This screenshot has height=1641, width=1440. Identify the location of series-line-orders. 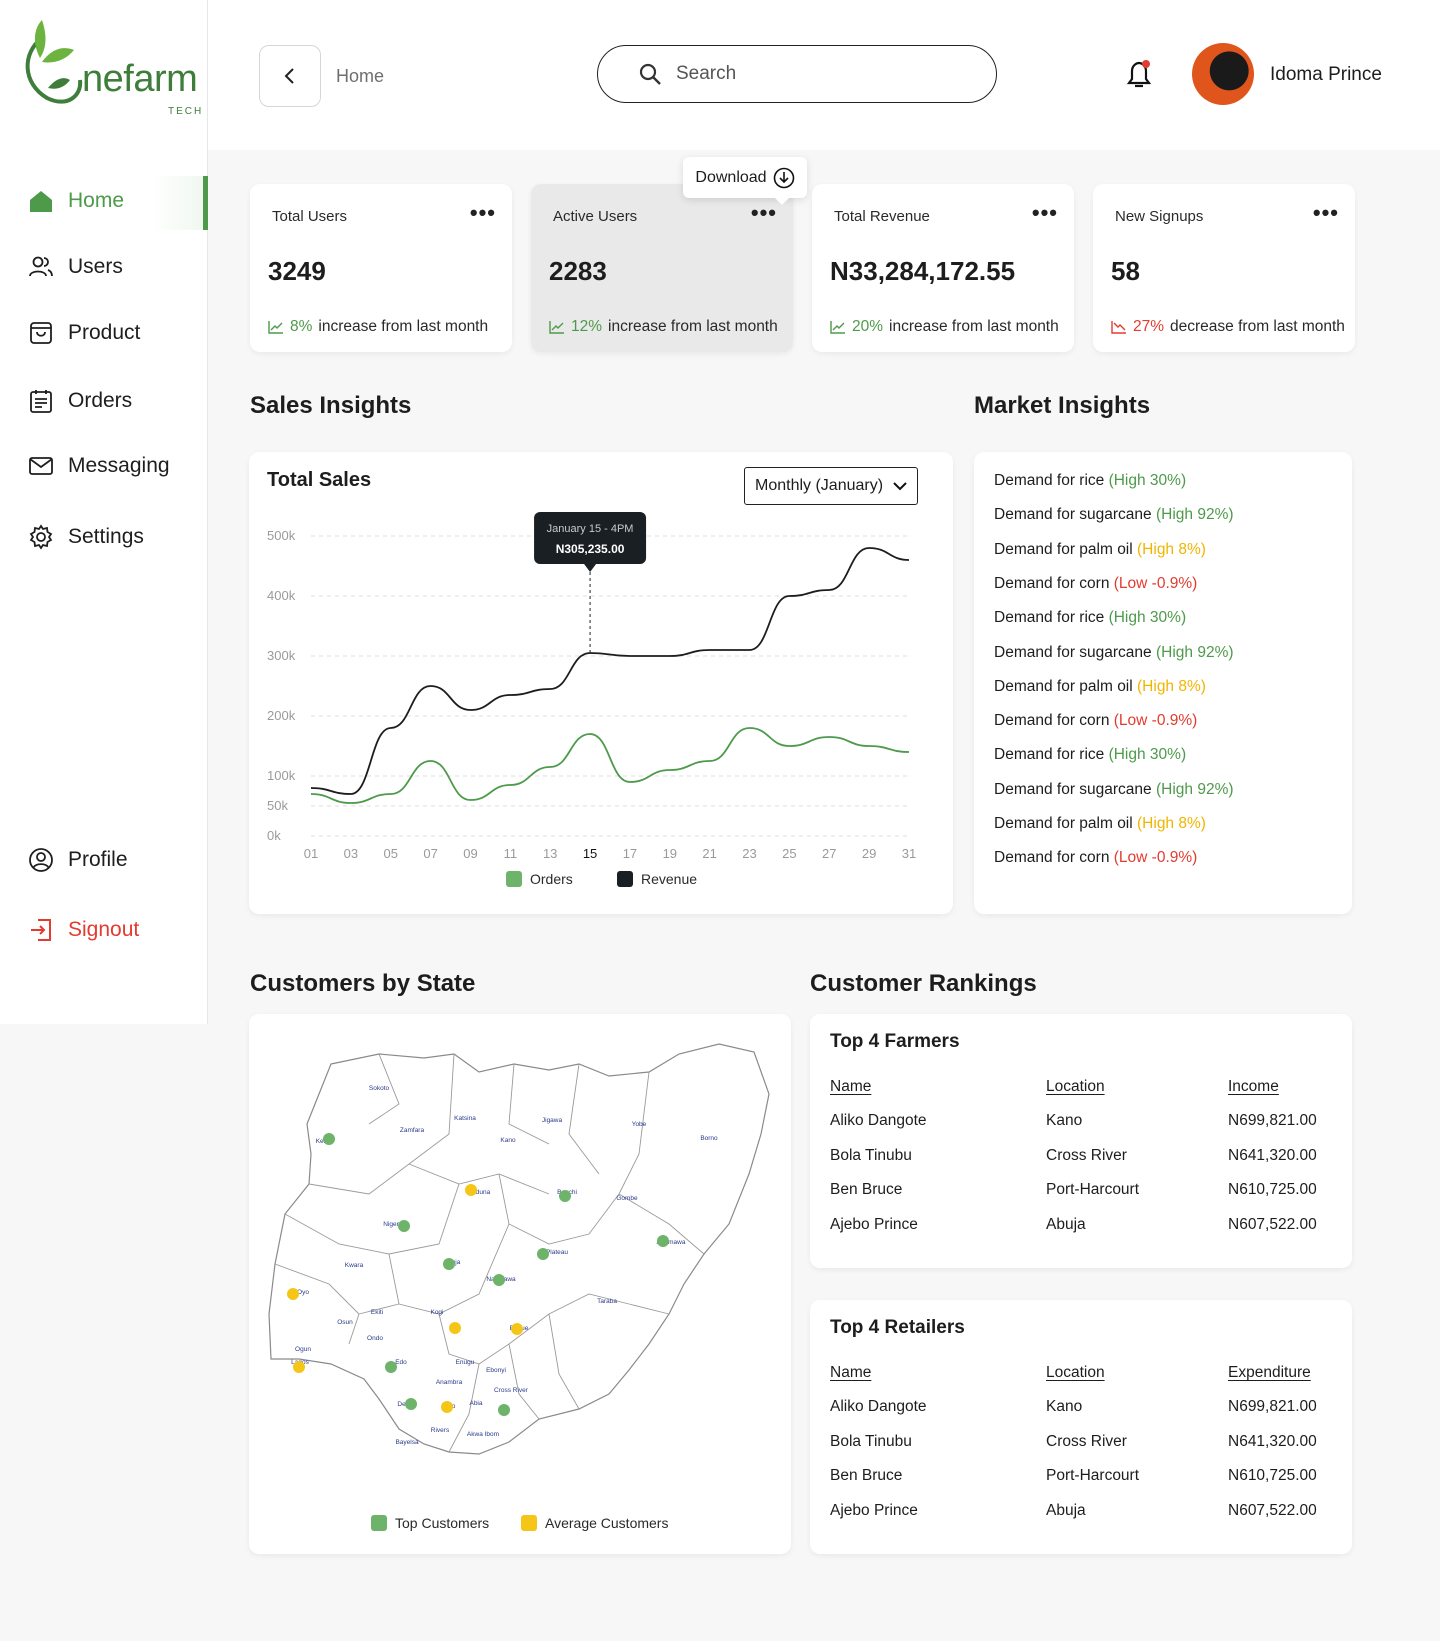
(610, 765).